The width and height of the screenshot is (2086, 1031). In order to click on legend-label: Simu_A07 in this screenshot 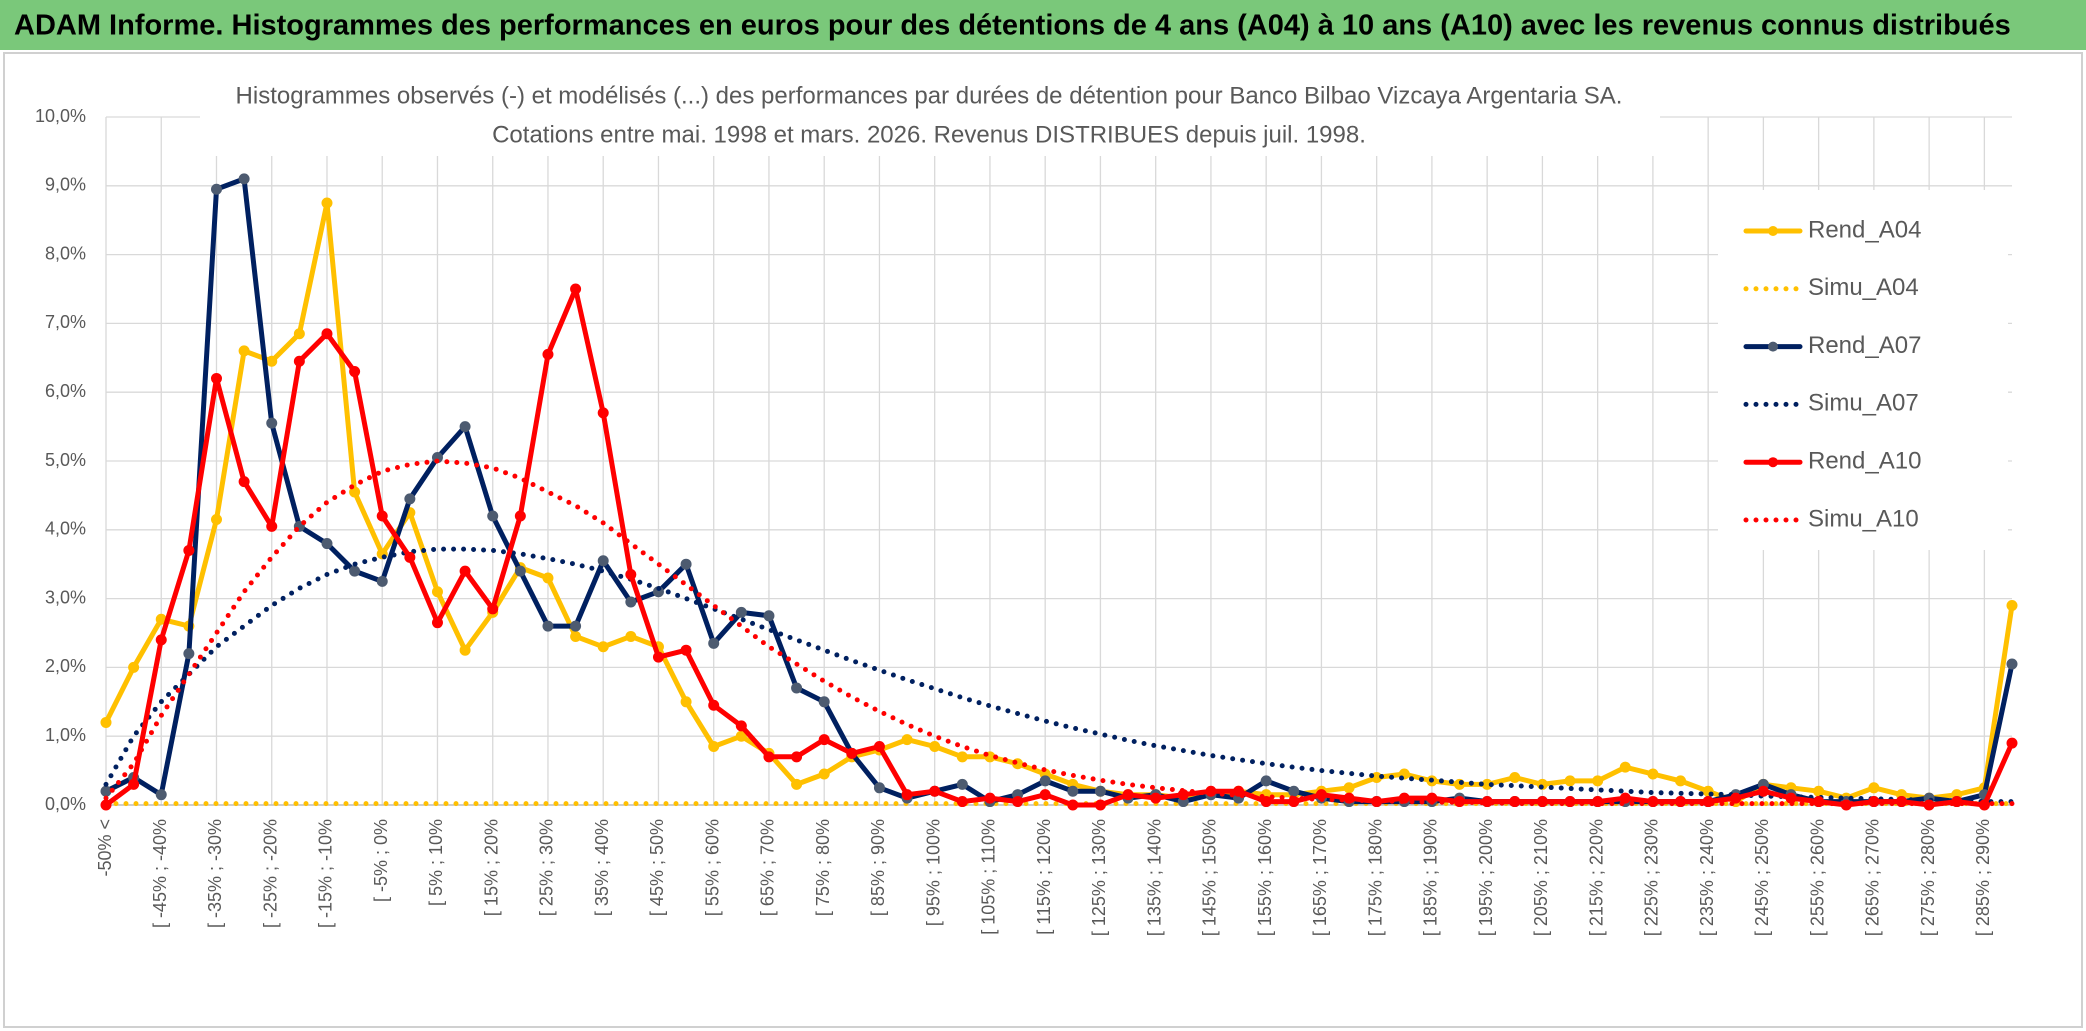, I will do `click(1863, 403)`.